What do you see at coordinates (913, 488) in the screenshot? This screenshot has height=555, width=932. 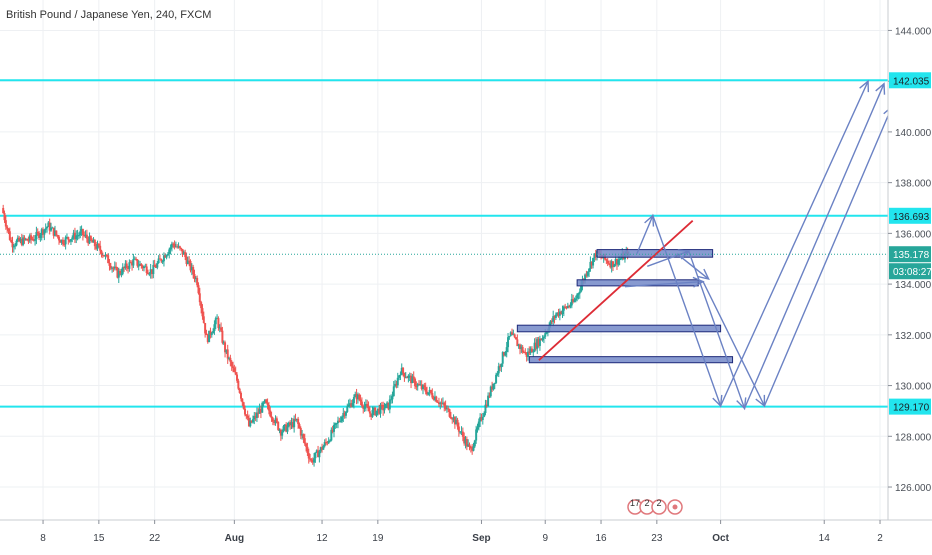 I see `price-tick-label: 126.000` at bounding box center [913, 488].